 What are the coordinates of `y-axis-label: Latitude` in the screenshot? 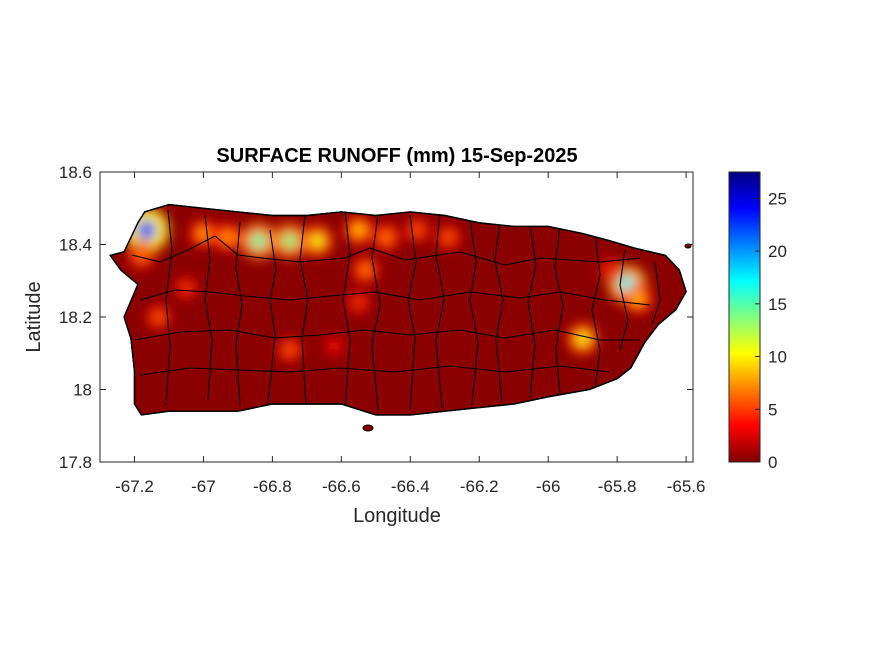 It's located at (34, 316).